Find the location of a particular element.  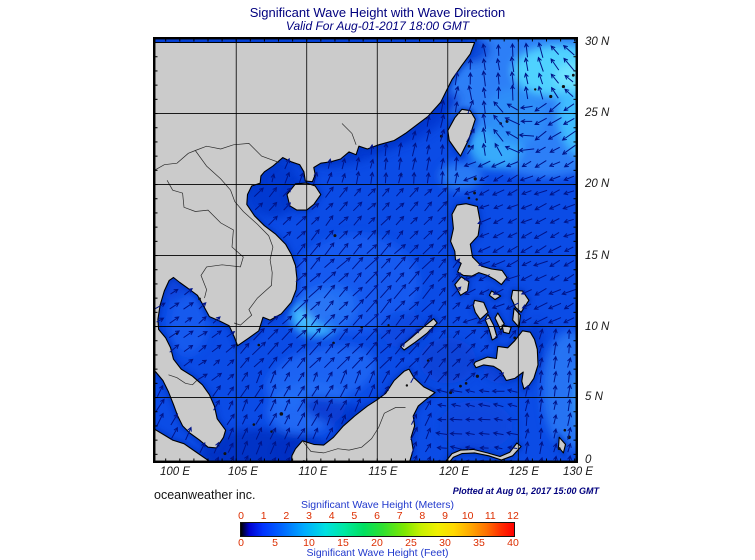

lat-tick-label: 30 N is located at coordinates (597, 42).